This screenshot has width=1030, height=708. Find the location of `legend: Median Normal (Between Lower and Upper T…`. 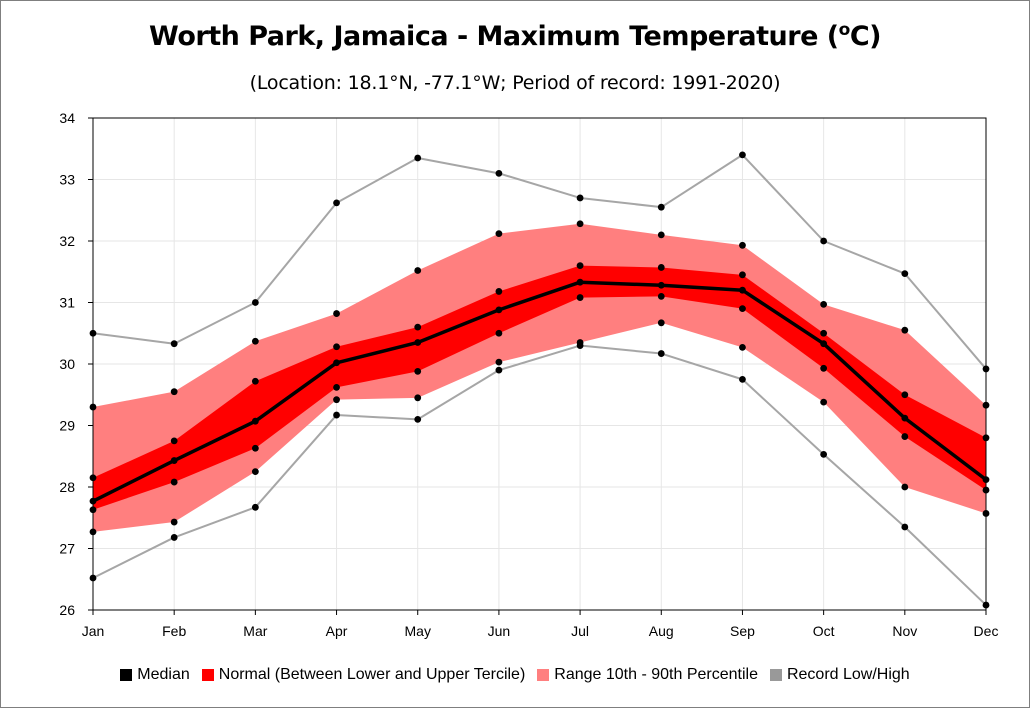

legend: Median Normal (Between Lower and Upper T… is located at coordinates (515, 675).